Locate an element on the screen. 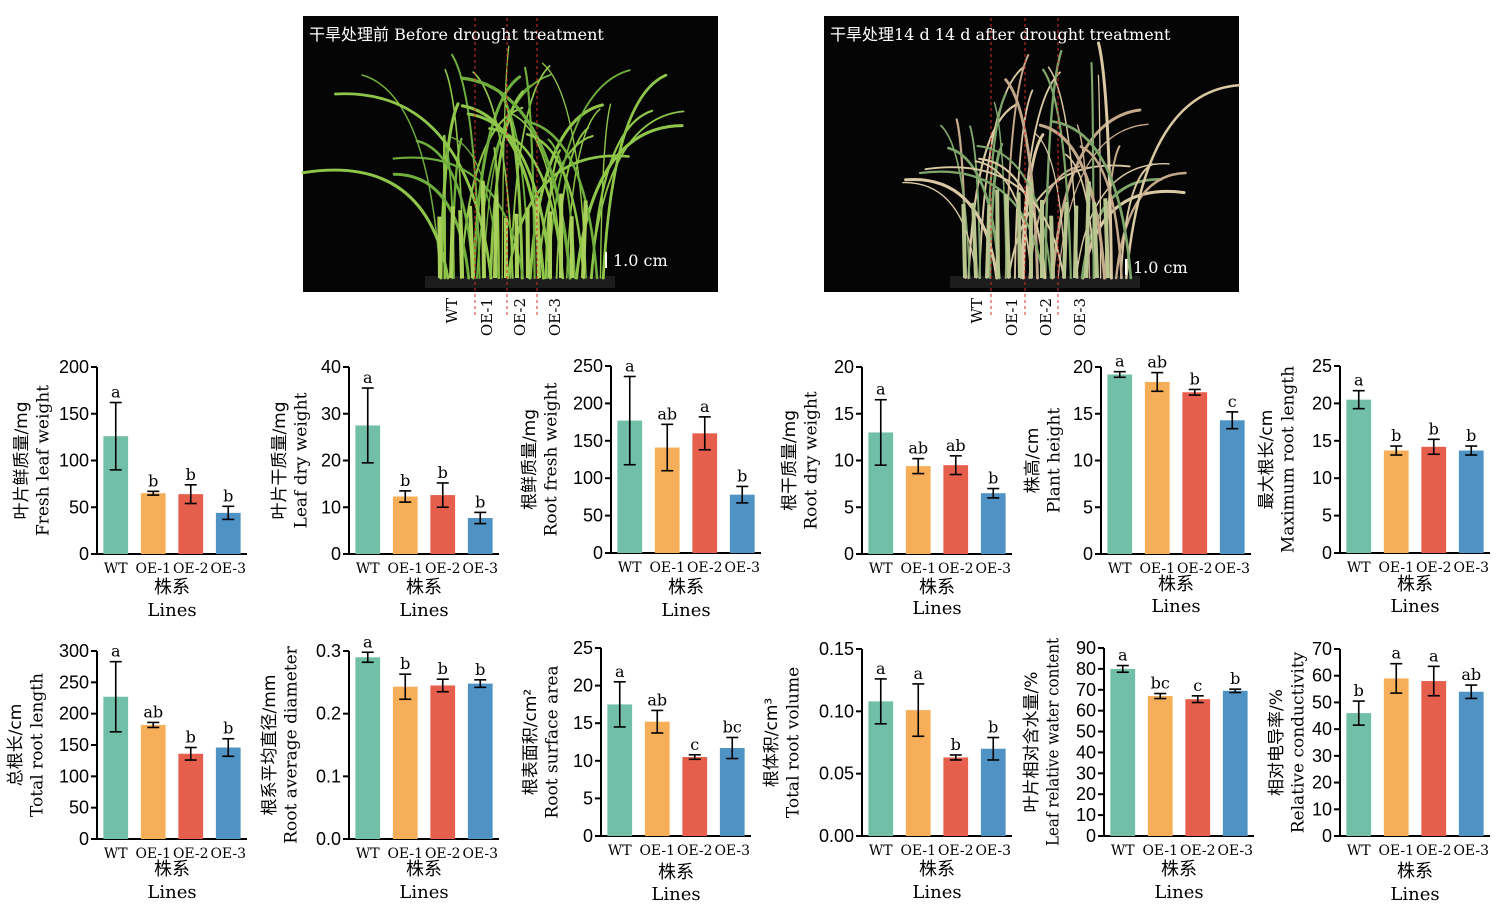  y-axis-label-cn: 叶片干质量/mg is located at coordinates (280, 460).